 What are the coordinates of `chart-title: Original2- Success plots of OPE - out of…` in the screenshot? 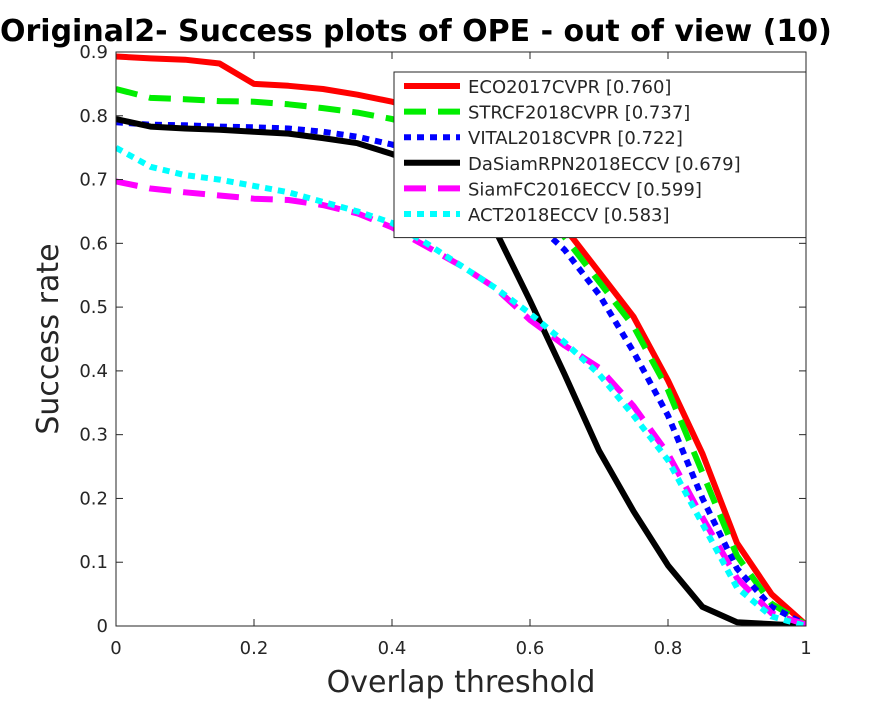 It's located at (416, 31).